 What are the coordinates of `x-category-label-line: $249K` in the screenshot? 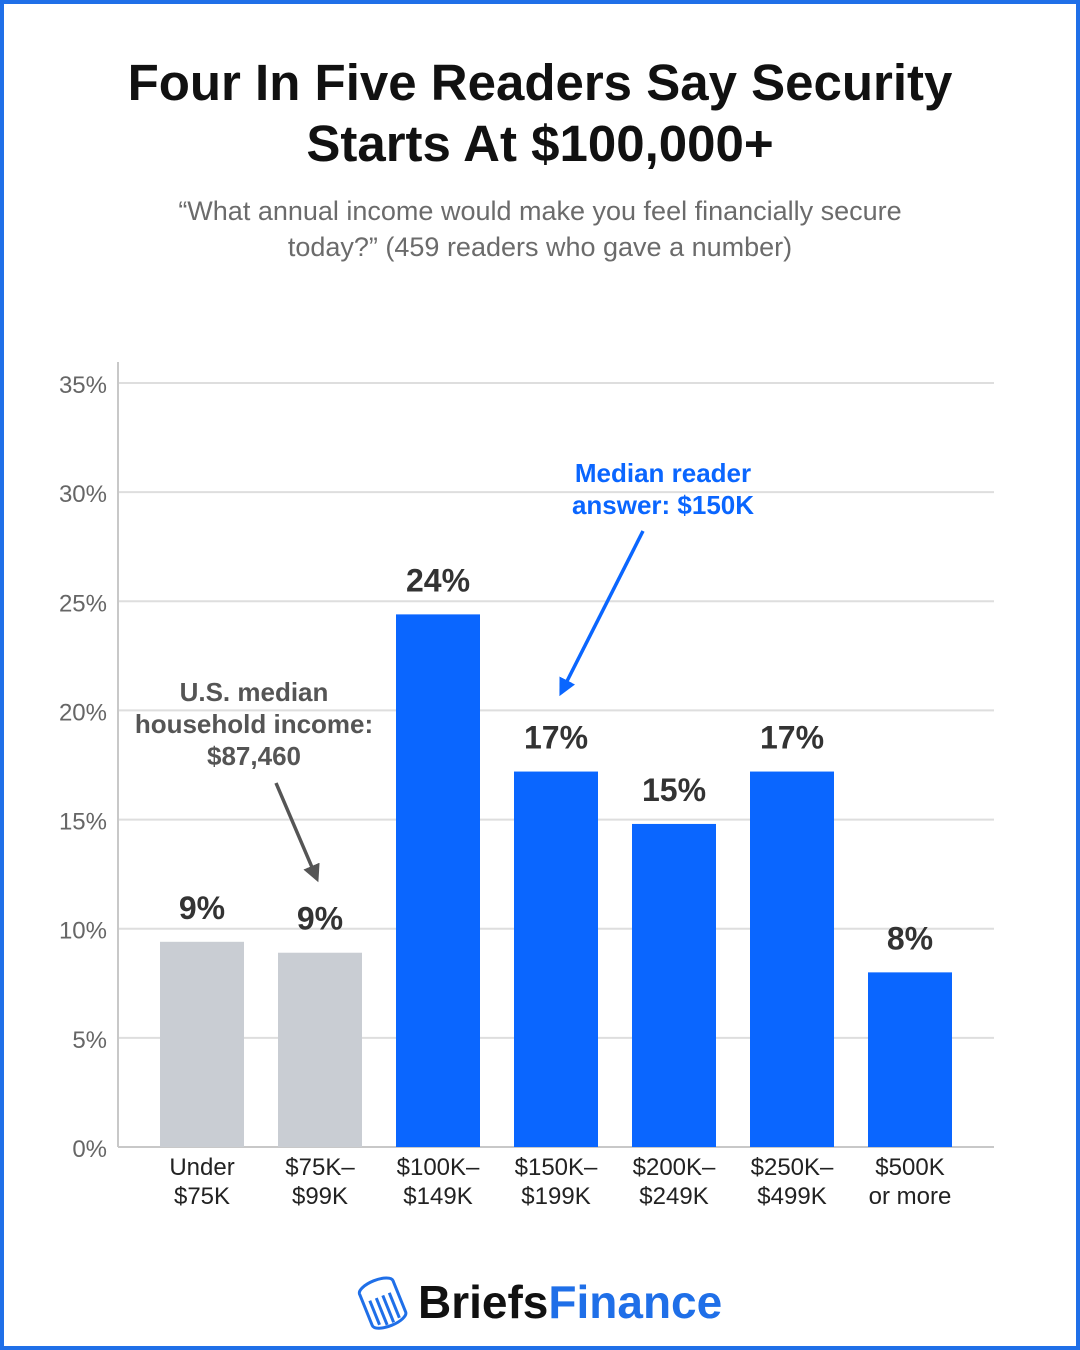 It's located at (673, 1196).